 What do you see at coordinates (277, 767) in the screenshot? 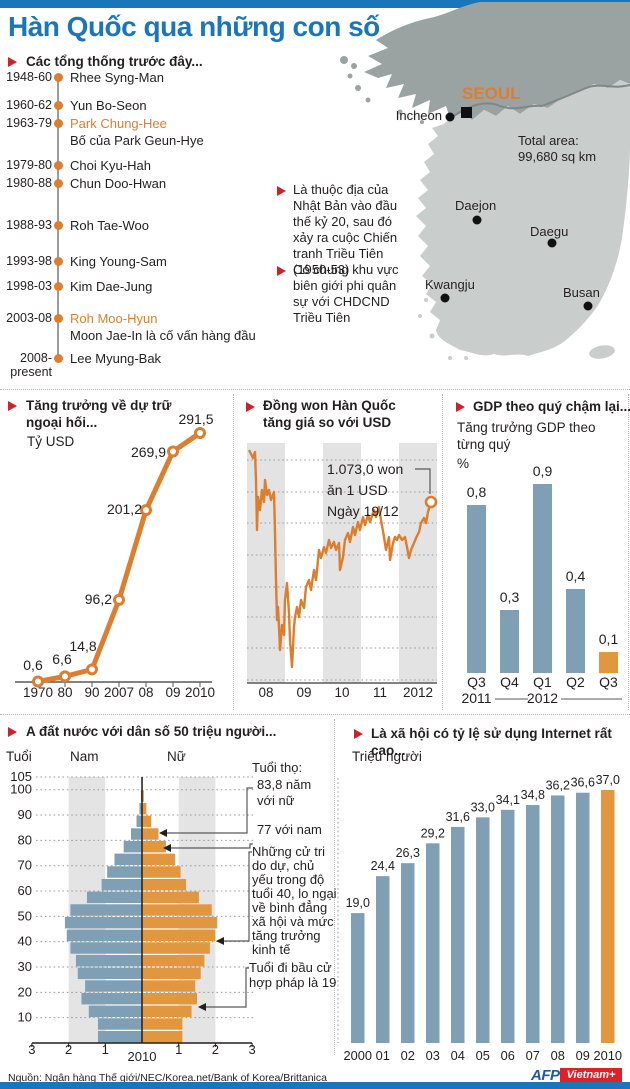
I see `life-expectancy-title: Tuổi thọ:` at bounding box center [277, 767].